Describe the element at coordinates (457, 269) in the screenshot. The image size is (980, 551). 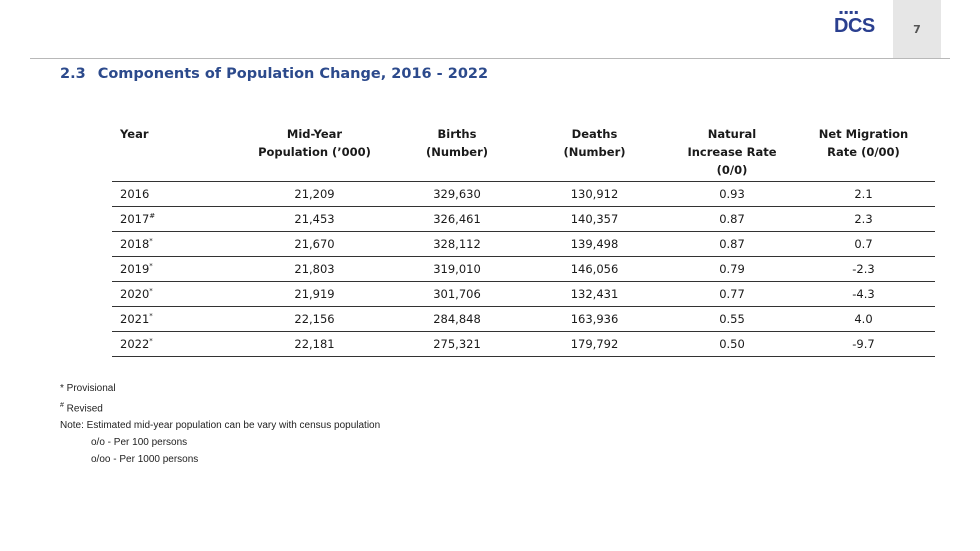
I see `births-cell: 319,010` at that location.